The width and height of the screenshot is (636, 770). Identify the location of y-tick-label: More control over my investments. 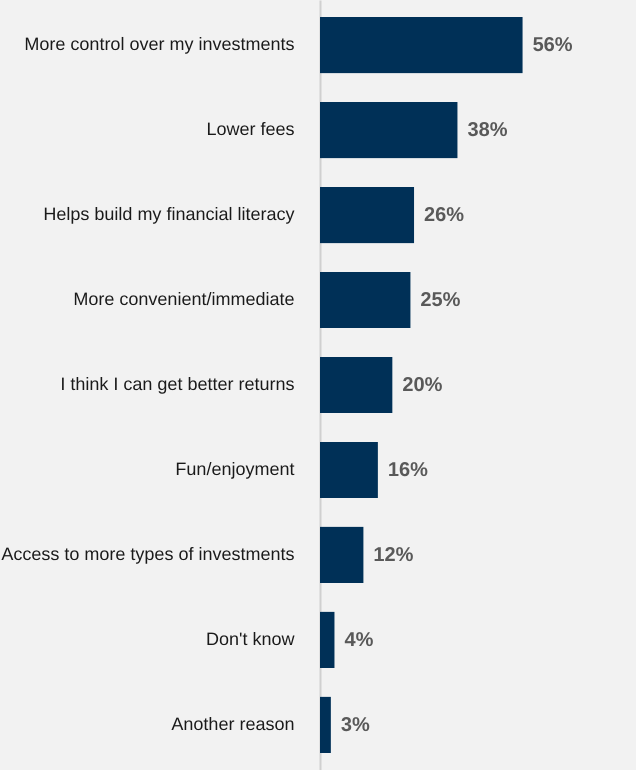
(159, 44).